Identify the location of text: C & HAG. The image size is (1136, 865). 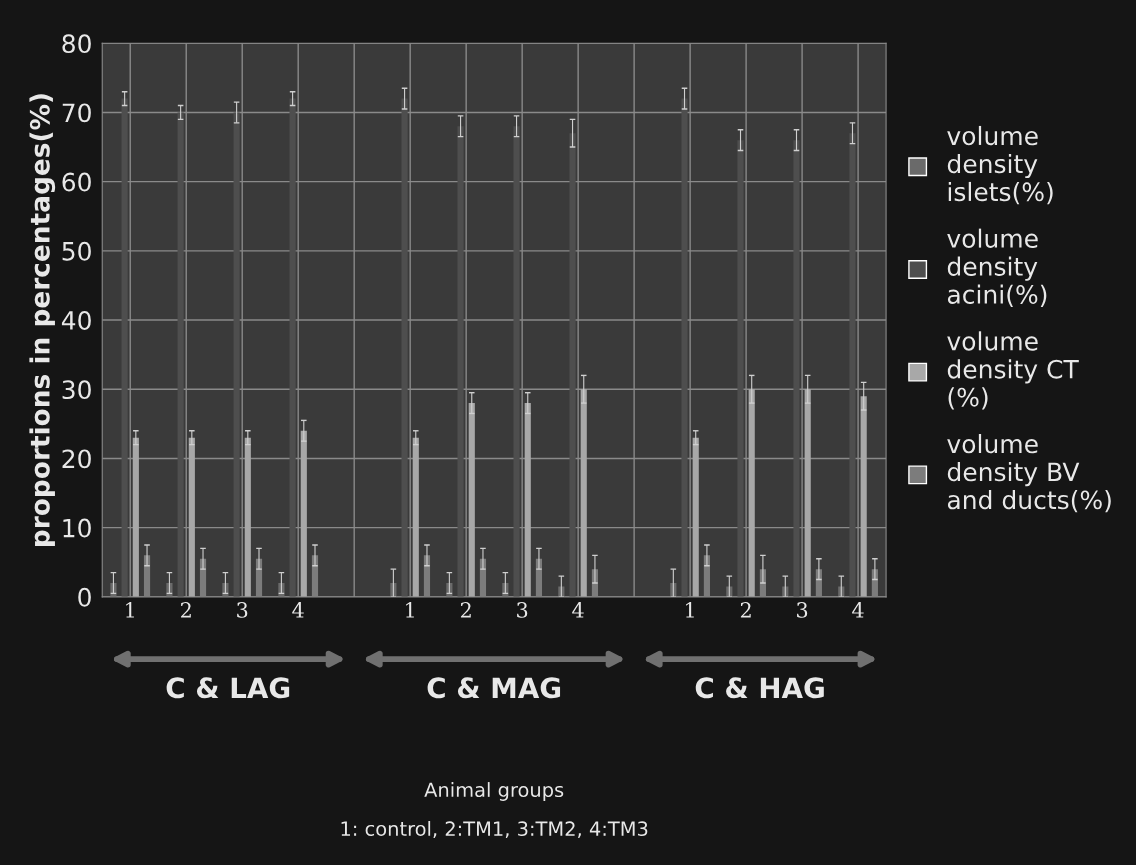
(759, 688).